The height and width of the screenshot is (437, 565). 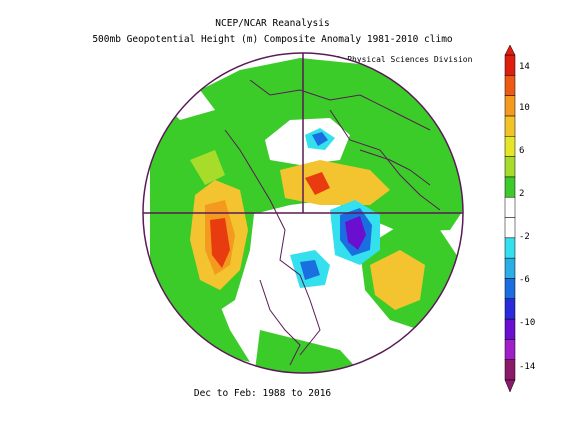 I want to click on period-label: Dec to Feb: 1988 to 2016, so click(x=262, y=393).